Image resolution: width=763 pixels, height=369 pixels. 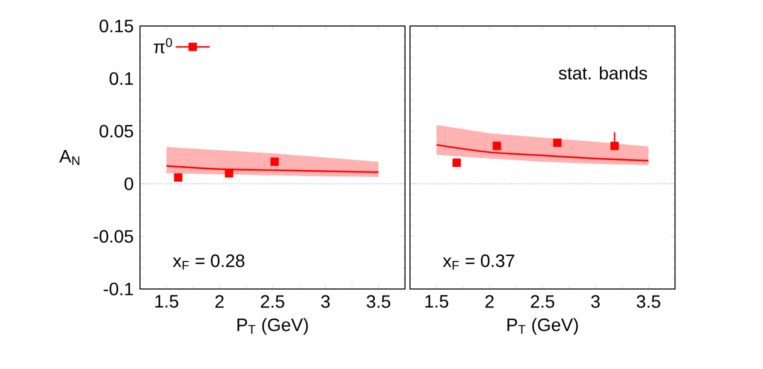 What do you see at coordinates (117, 131) in the screenshot?
I see `y-tick-label: 0.05` at bounding box center [117, 131].